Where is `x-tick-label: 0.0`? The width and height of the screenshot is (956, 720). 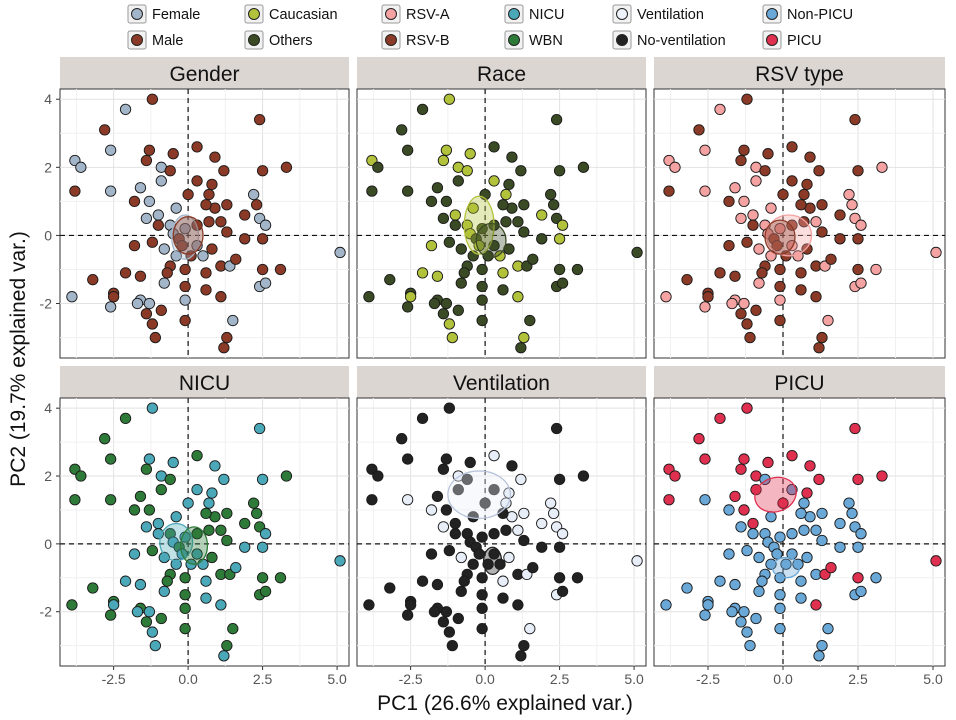
x-tick-label: 0.0 is located at coordinates (188, 679).